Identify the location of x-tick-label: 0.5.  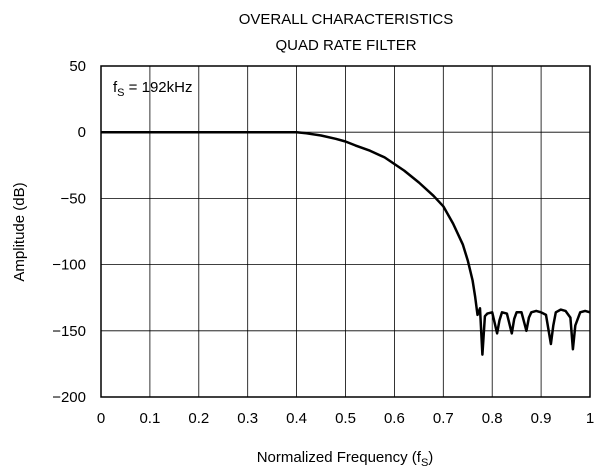
(345, 418).